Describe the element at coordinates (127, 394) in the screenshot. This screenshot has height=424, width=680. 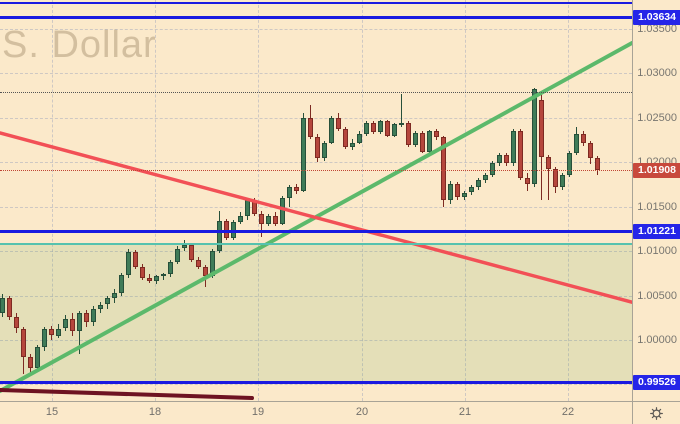
I see `maroon-trendline` at that location.